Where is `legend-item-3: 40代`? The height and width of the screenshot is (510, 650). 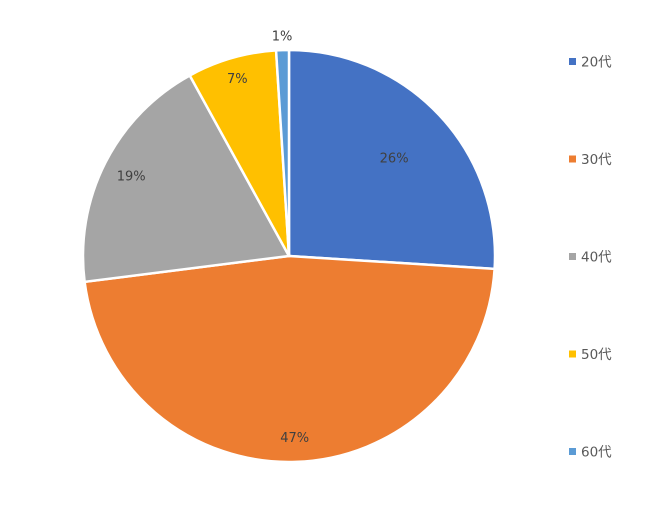
legend-item-3: 40代 is located at coordinates (590, 258).